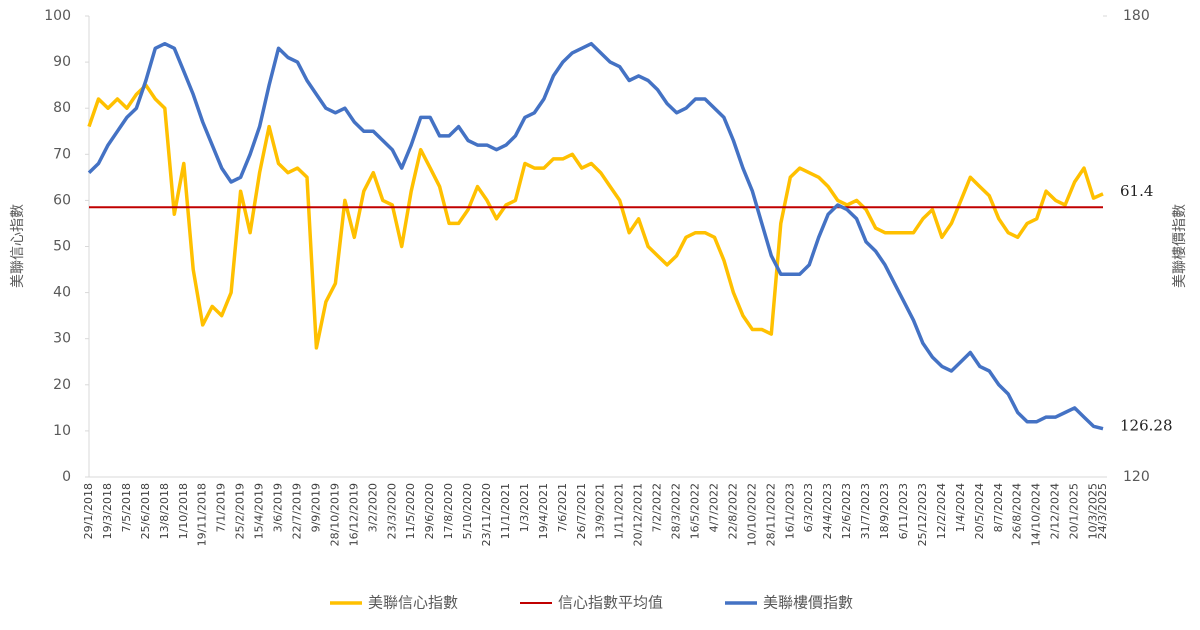  Describe the element at coordinates (827, 511) in the screenshot. I see `x-tick-label: 24/4/2023` at that location.